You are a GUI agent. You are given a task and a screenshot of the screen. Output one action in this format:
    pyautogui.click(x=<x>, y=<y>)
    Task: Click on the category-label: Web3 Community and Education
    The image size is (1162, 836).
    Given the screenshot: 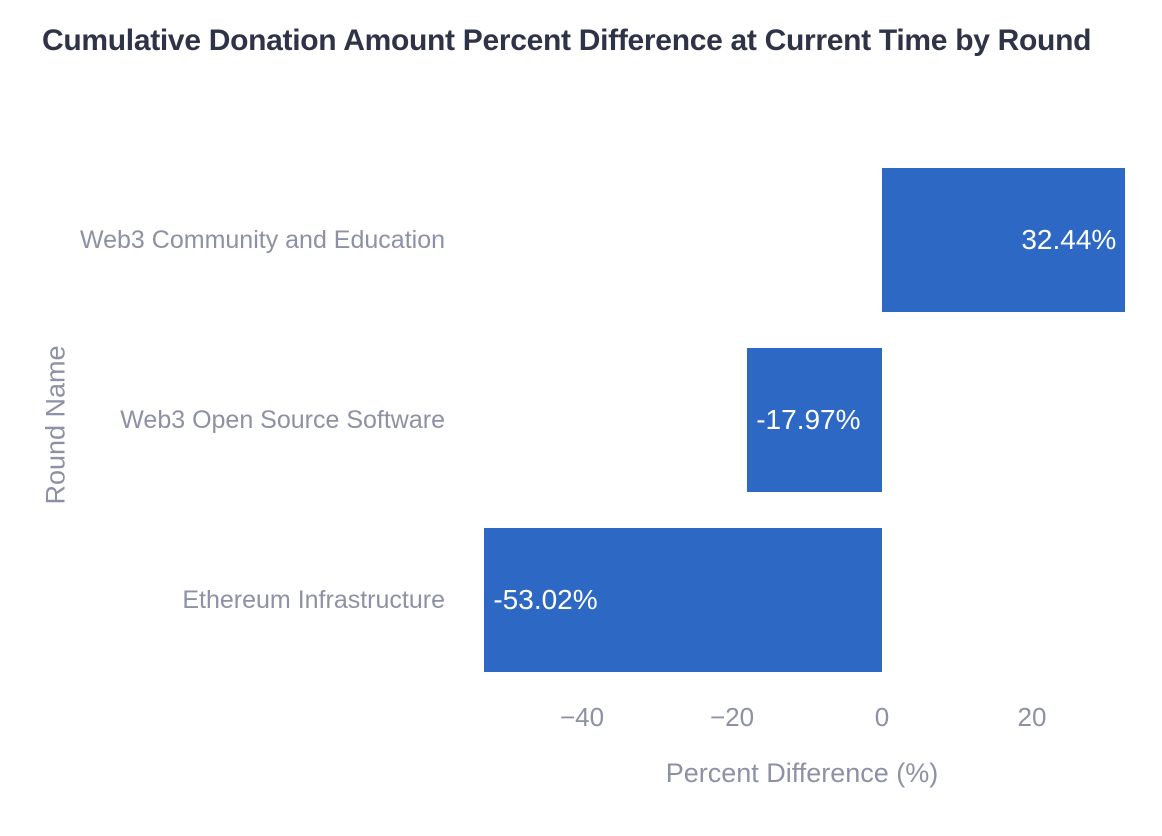 What is the action you would take?
    pyautogui.click(x=262, y=239)
    